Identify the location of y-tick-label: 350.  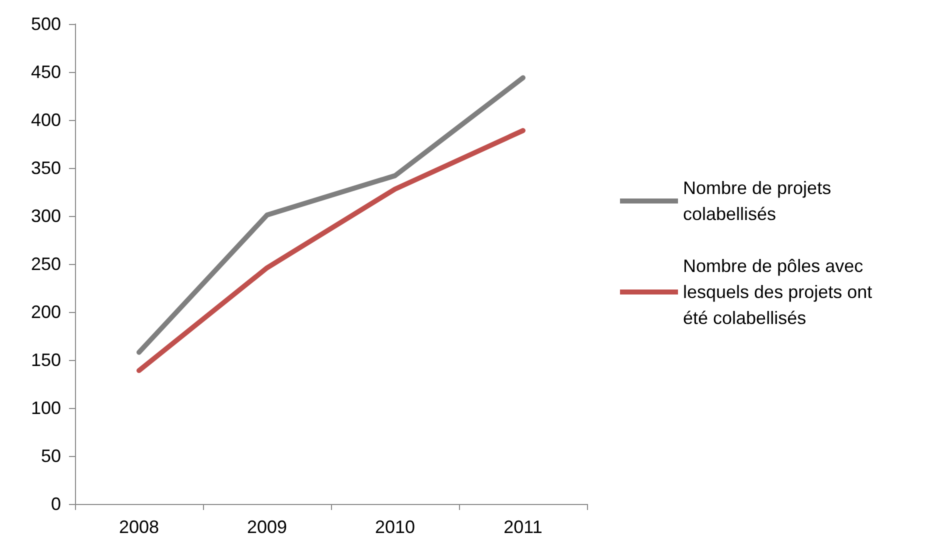
(45, 168).